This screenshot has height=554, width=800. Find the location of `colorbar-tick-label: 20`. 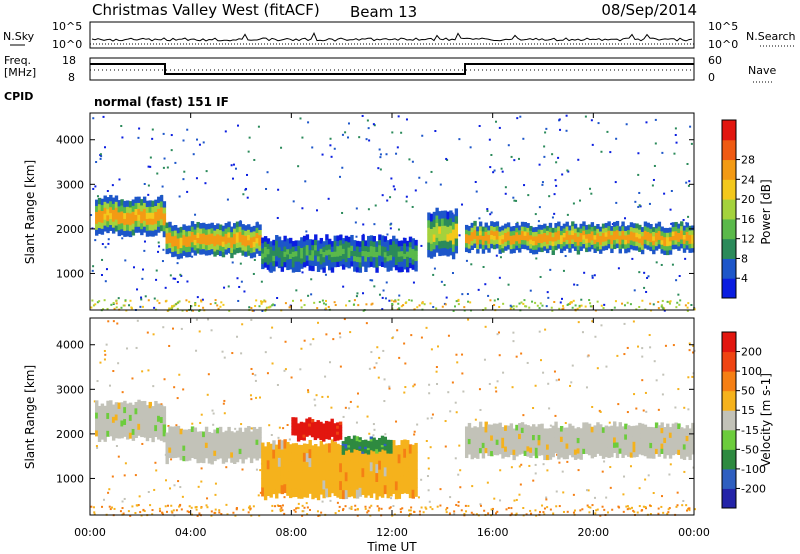

colorbar-tick-label: 20 is located at coordinates (748, 199).